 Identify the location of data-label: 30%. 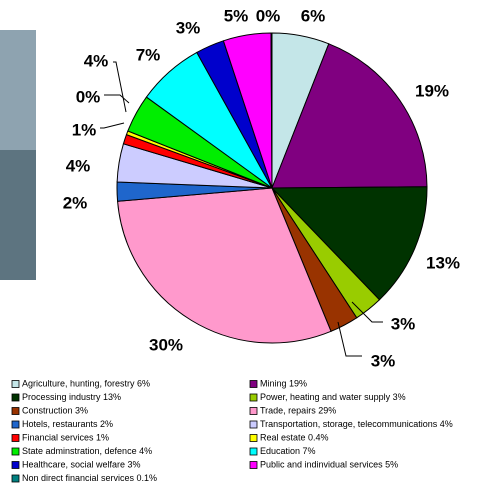
(166, 344).